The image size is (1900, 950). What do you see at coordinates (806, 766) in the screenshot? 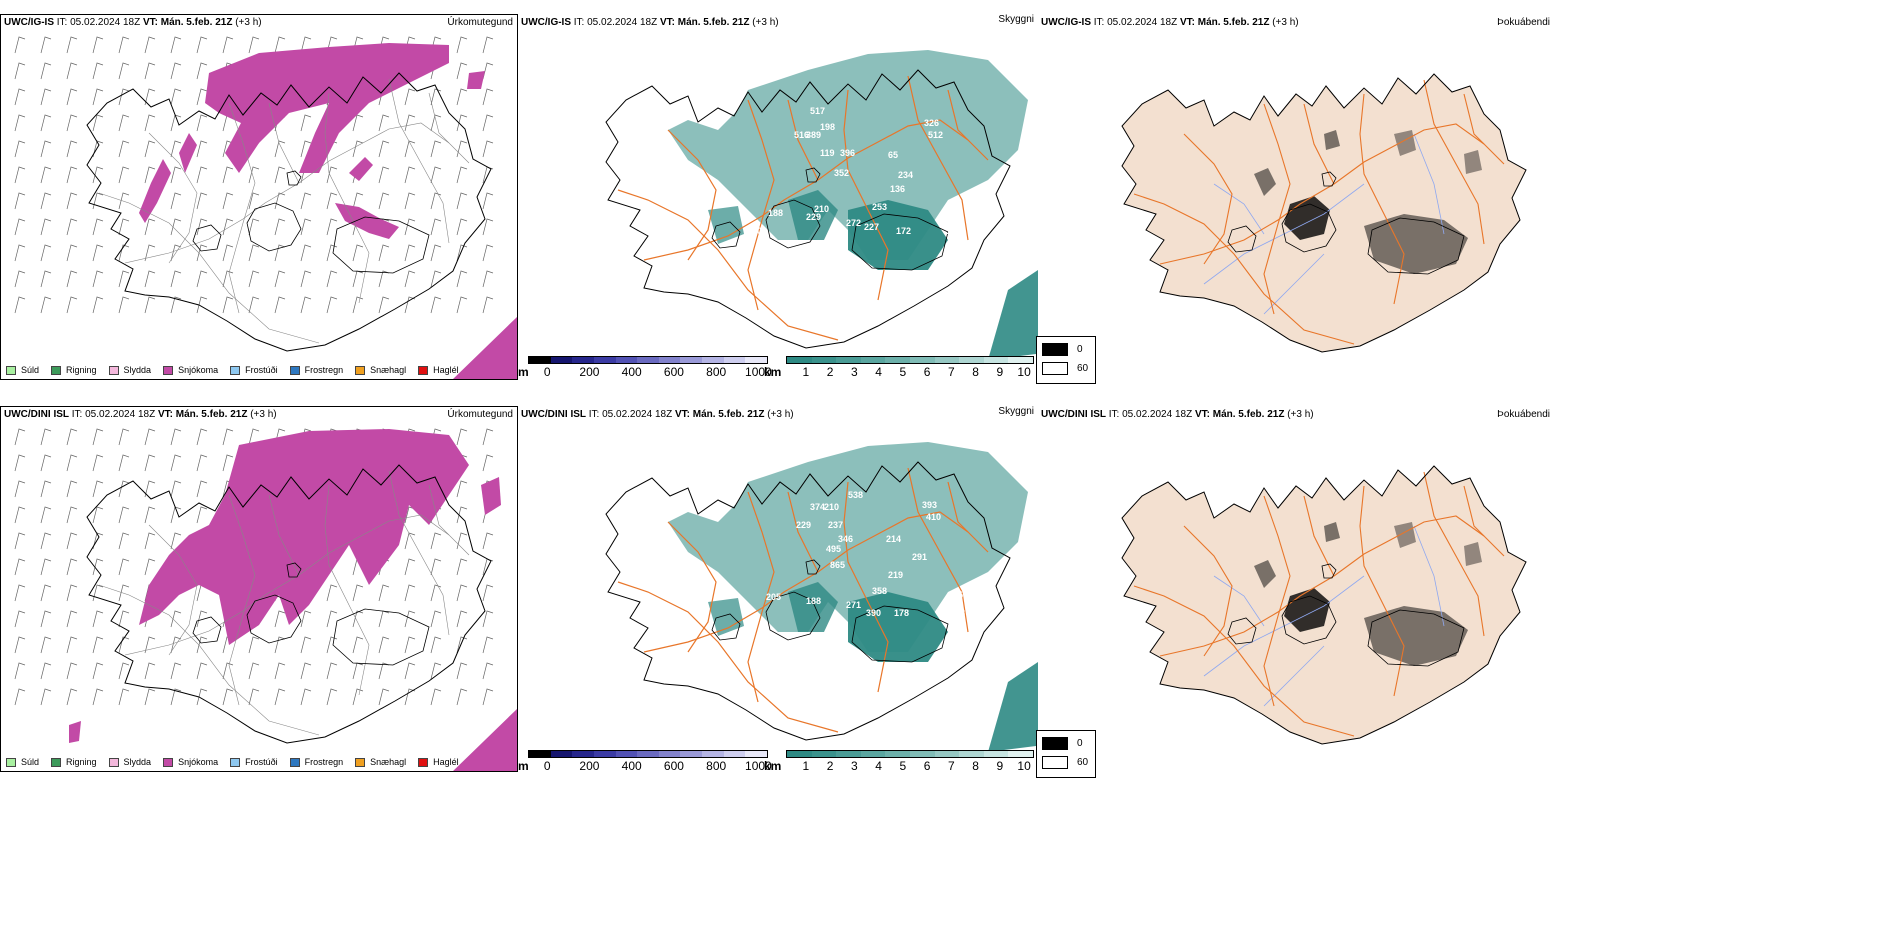
I see `colorbar-tick: 1` at bounding box center [806, 766].